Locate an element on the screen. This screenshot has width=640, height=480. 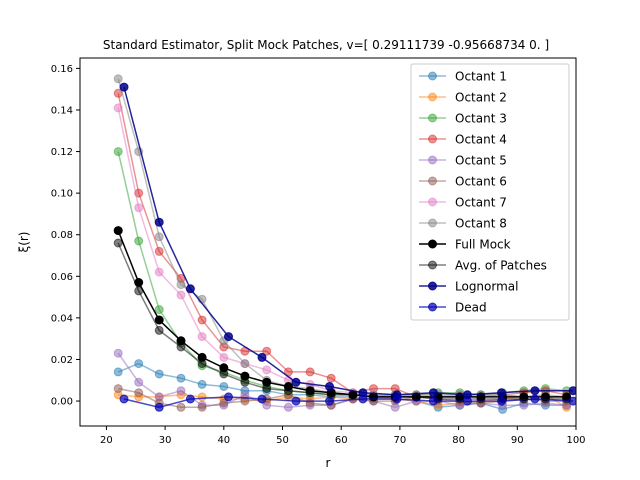
legend-entry-lognormal: Lognormal is located at coordinates (468, 287).